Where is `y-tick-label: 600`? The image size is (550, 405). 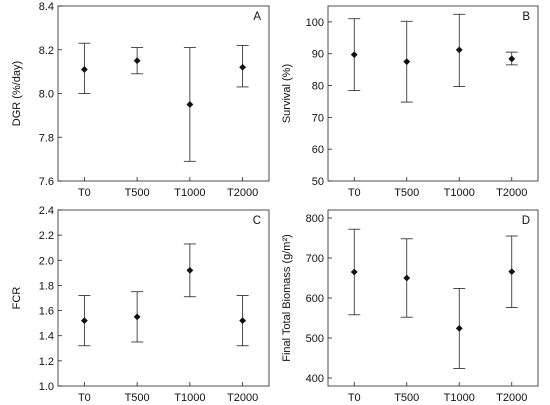 y-tick-label: 600 is located at coordinates (315, 299).